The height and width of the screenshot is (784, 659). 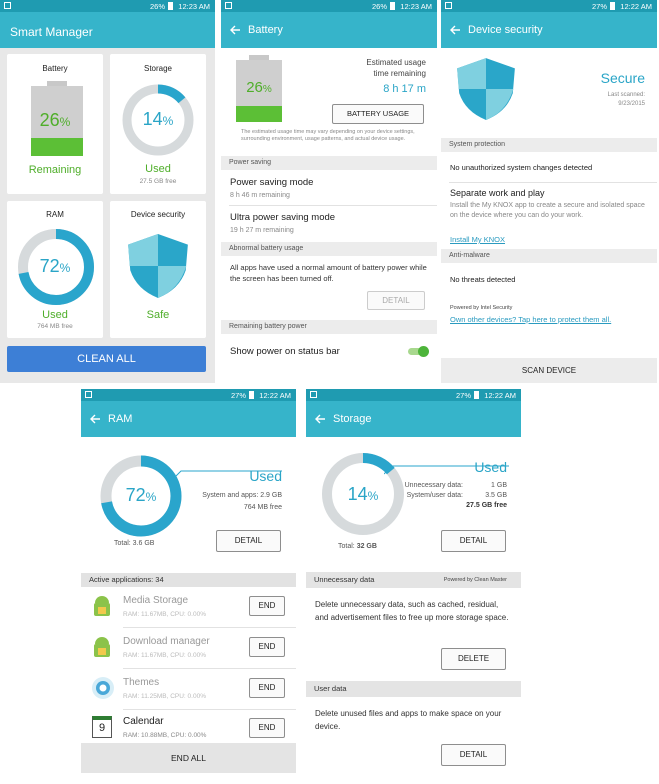 What do you see at coordinates (496, 495) in the screenshot?
I see `system-value: 3.5 GB` at bounding box center [496, 495].